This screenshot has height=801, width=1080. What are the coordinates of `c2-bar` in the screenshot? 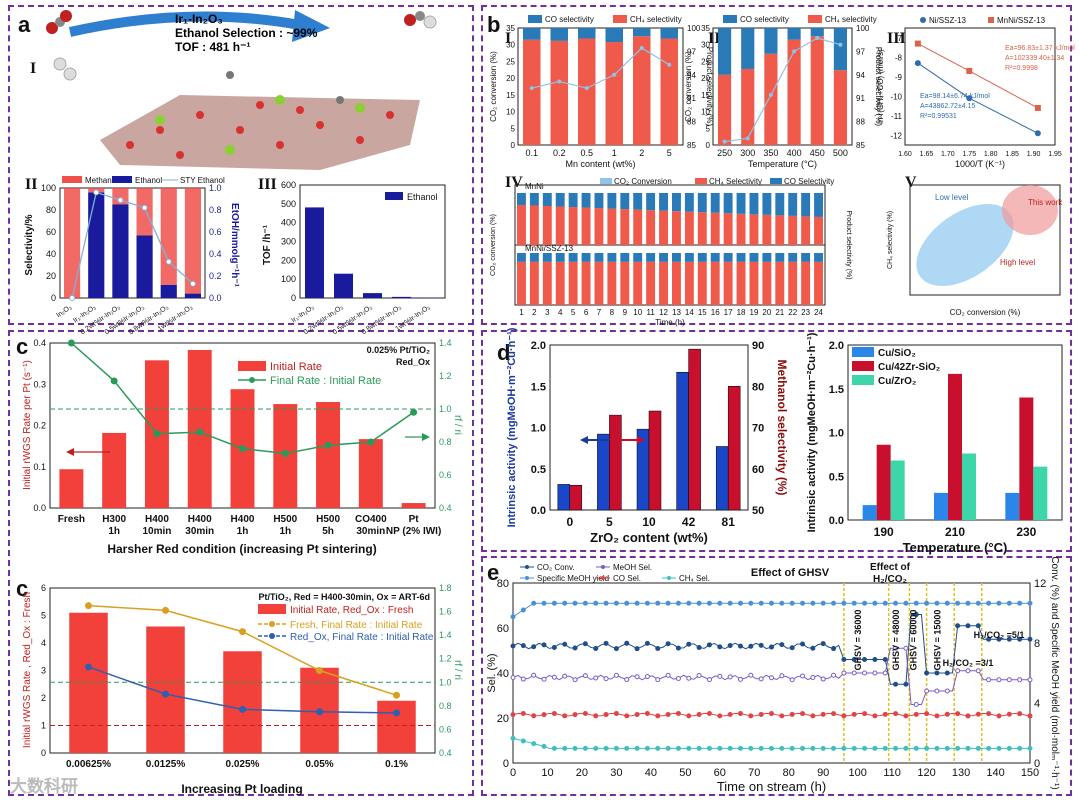 It's located at (88, 682).